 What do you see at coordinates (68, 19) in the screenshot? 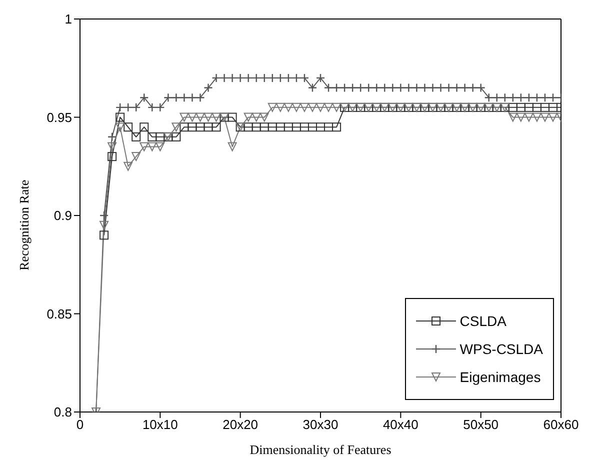
I see `y-tick-label: 1` at bounding box center [68, 19].